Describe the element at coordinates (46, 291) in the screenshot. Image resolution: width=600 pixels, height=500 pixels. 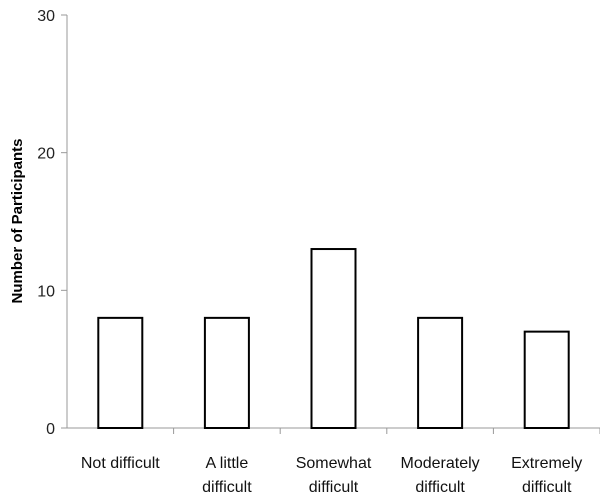
I see `y-tick-label: 10` at that location.